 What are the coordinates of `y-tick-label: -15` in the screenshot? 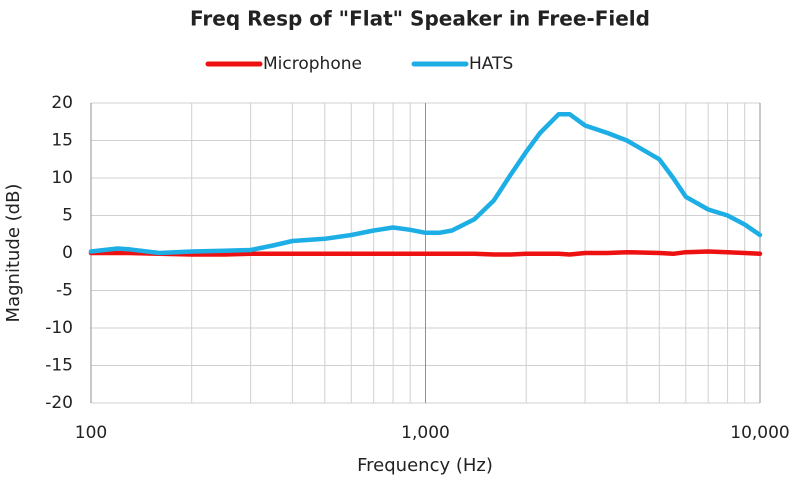 It's located at (59, 366).